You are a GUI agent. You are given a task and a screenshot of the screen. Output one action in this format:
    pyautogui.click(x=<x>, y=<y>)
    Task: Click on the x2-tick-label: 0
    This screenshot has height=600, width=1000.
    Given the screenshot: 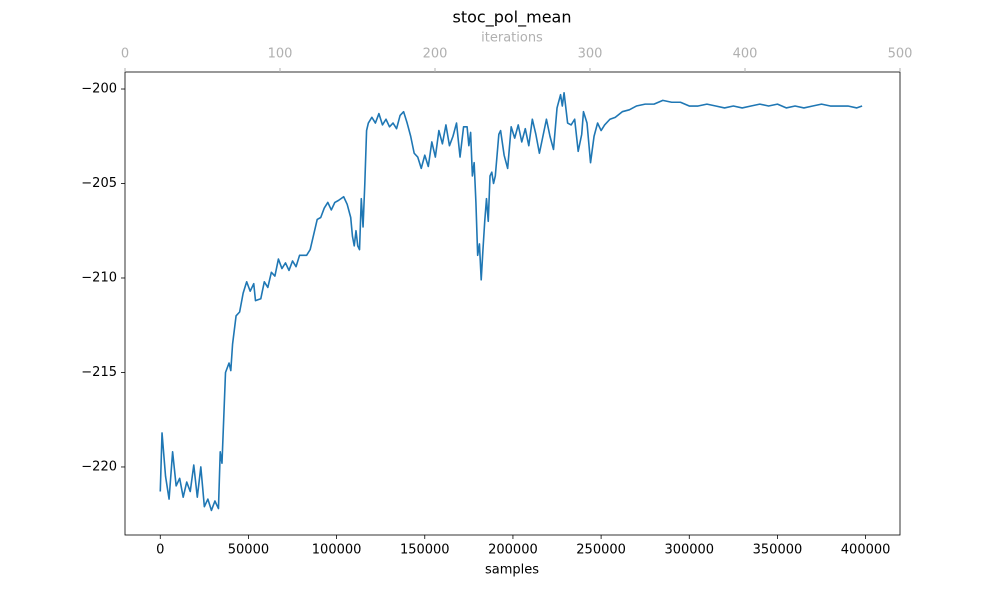 What is the action you would take?
    pyautogui.click(x=125, y=54)
    